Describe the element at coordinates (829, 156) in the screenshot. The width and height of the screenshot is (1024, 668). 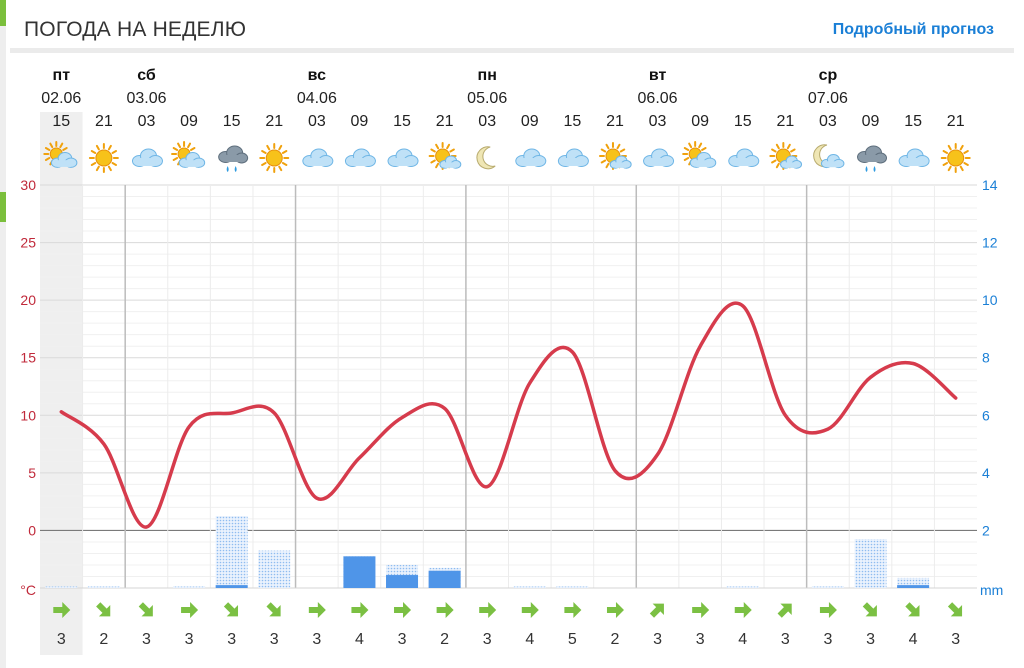
I see `moon-cloud-icon` at that location.